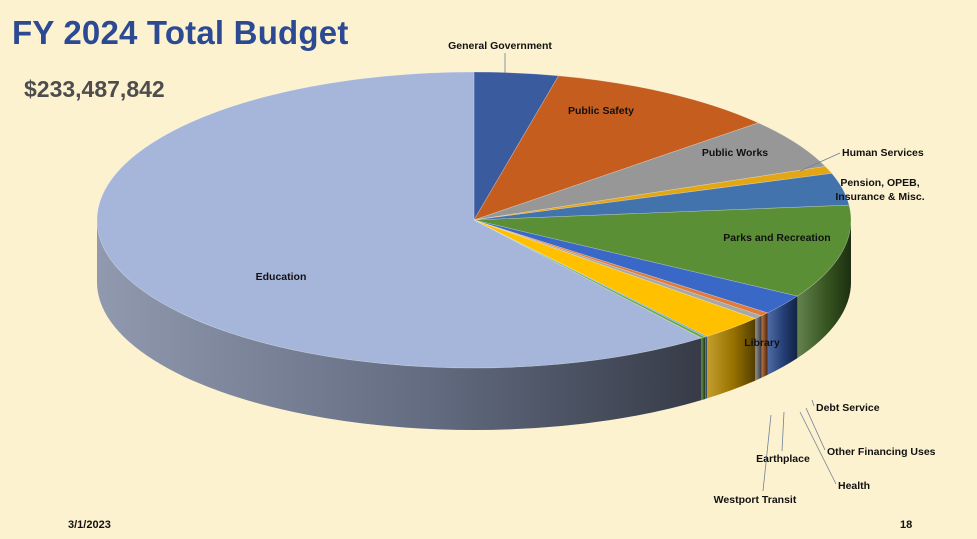 The width and height of the screenshot is (977, 539). I want to click on label-library: Library, so click(762, 343).